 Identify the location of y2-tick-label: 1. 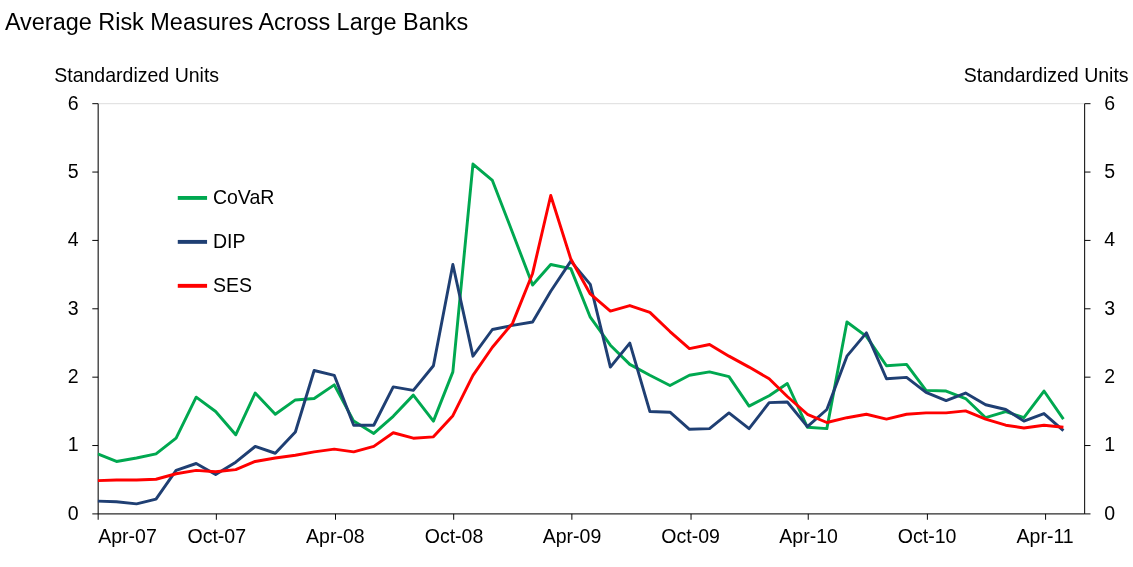
(1110, 444).